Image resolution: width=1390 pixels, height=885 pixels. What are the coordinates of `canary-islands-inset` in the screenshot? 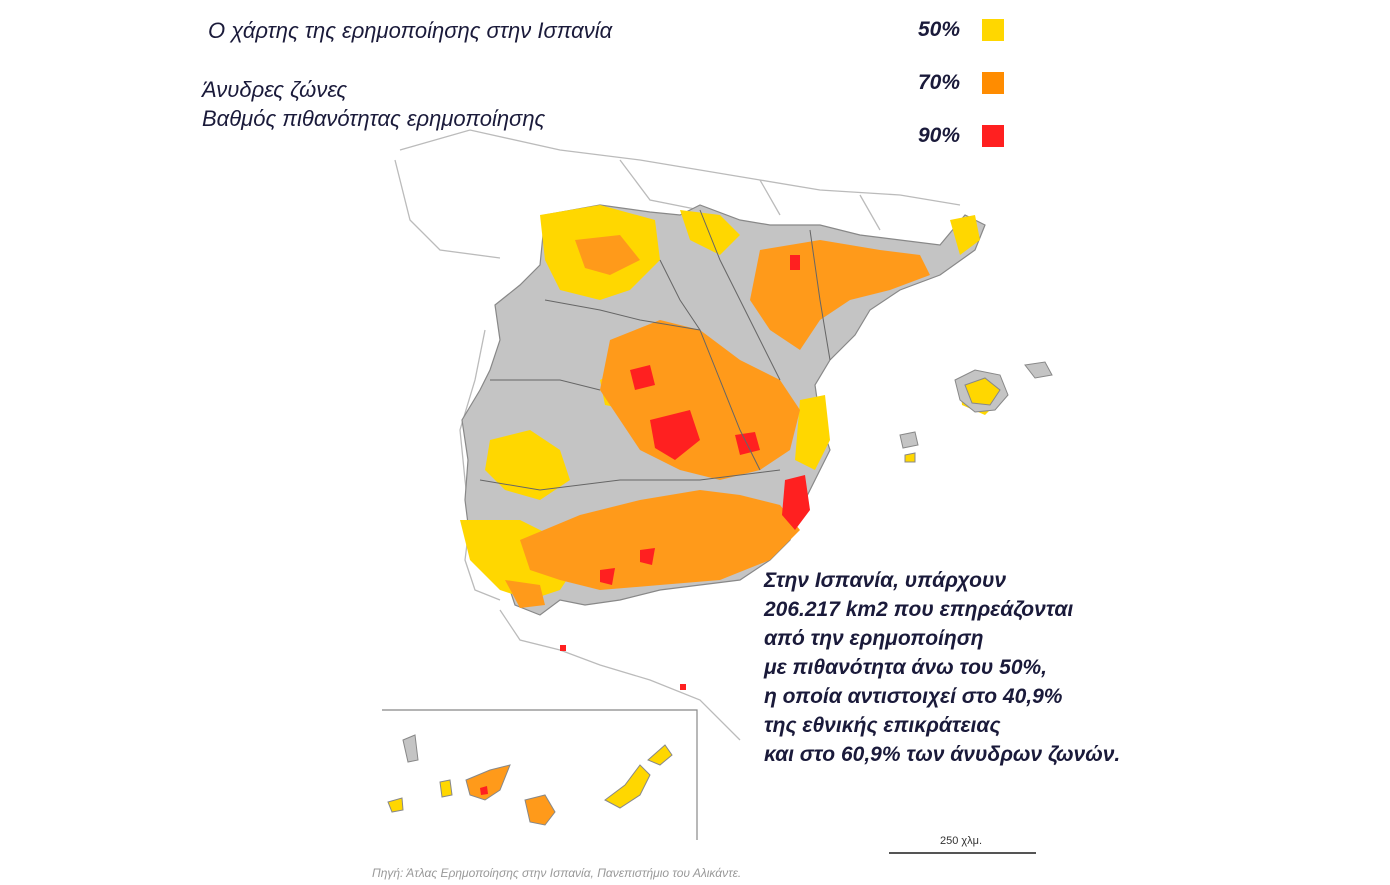 It's located at (540, 774).